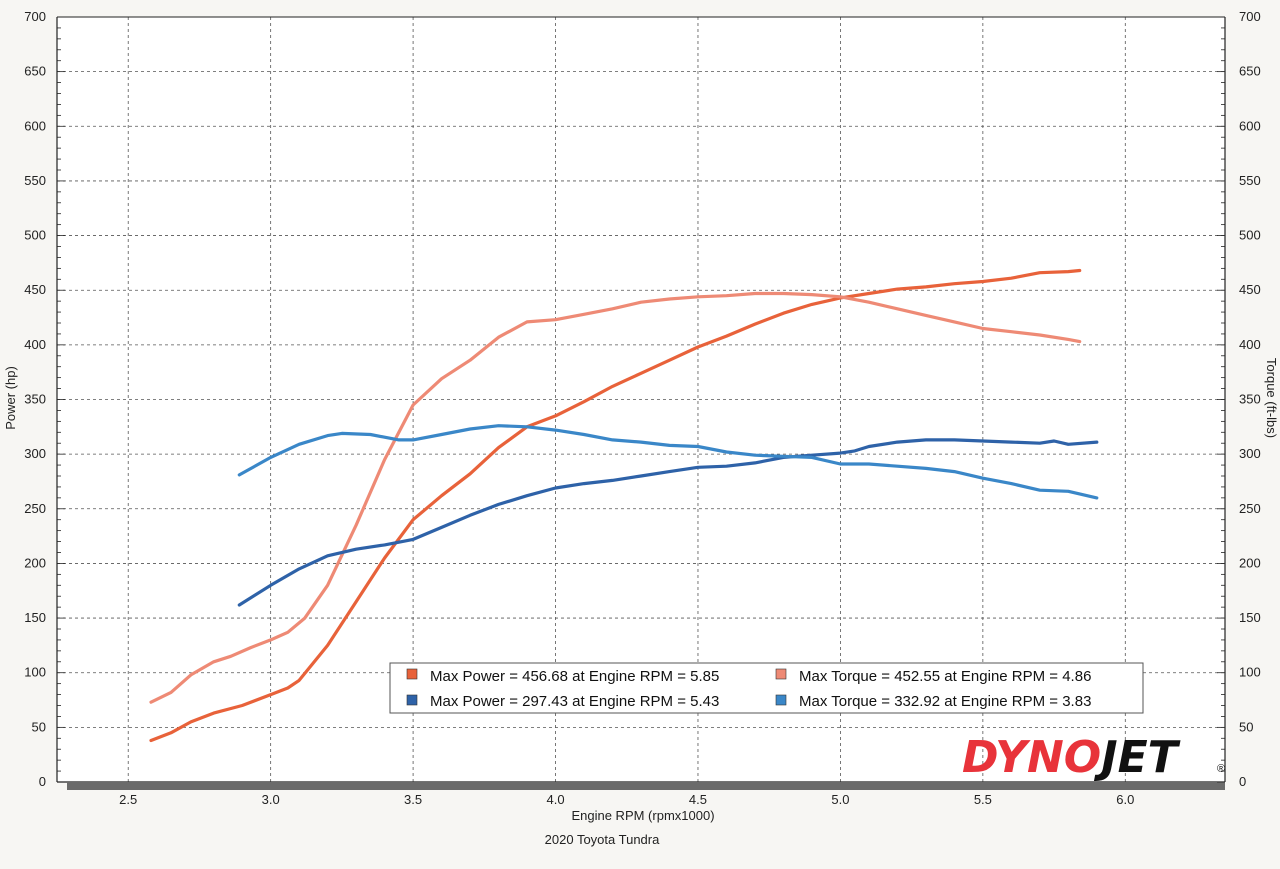 This screenshot has height=869, width=1280. What do you see at coordinates (1221, 769) in the screenshot?
I see `logo-registered-mark: ®` at bounding box center [1221, 769].